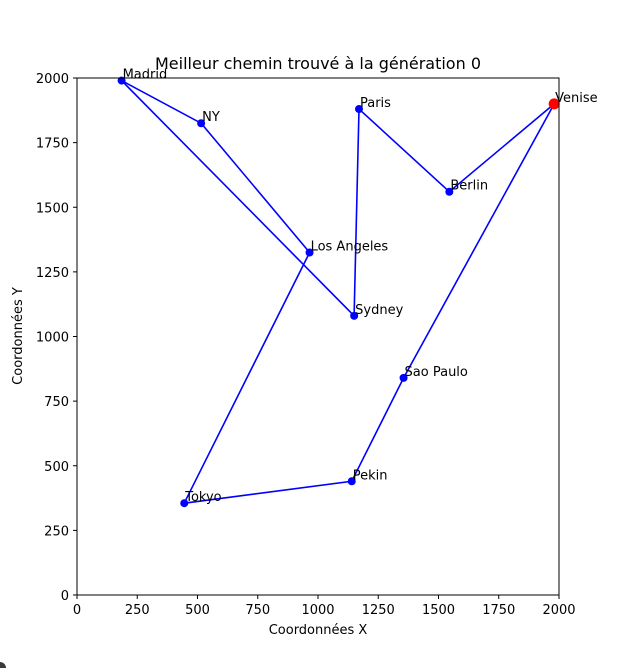  I want to click on y-axis-ticks: 0 250 500 750 1000 1250 1500 1750 2000, so click(56, 338).